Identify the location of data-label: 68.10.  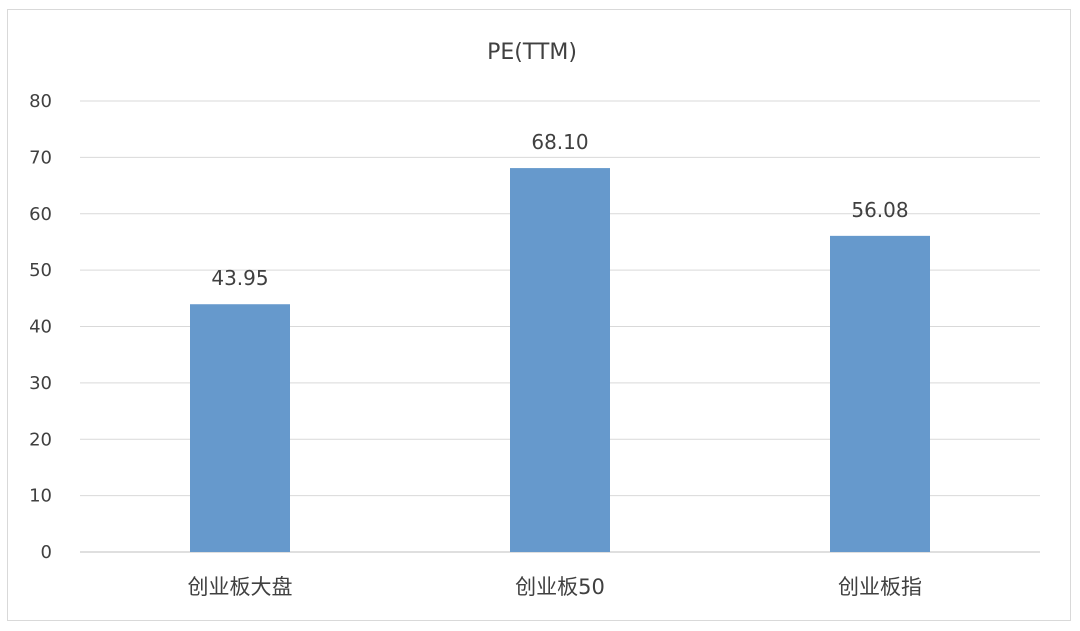
(559, 142).